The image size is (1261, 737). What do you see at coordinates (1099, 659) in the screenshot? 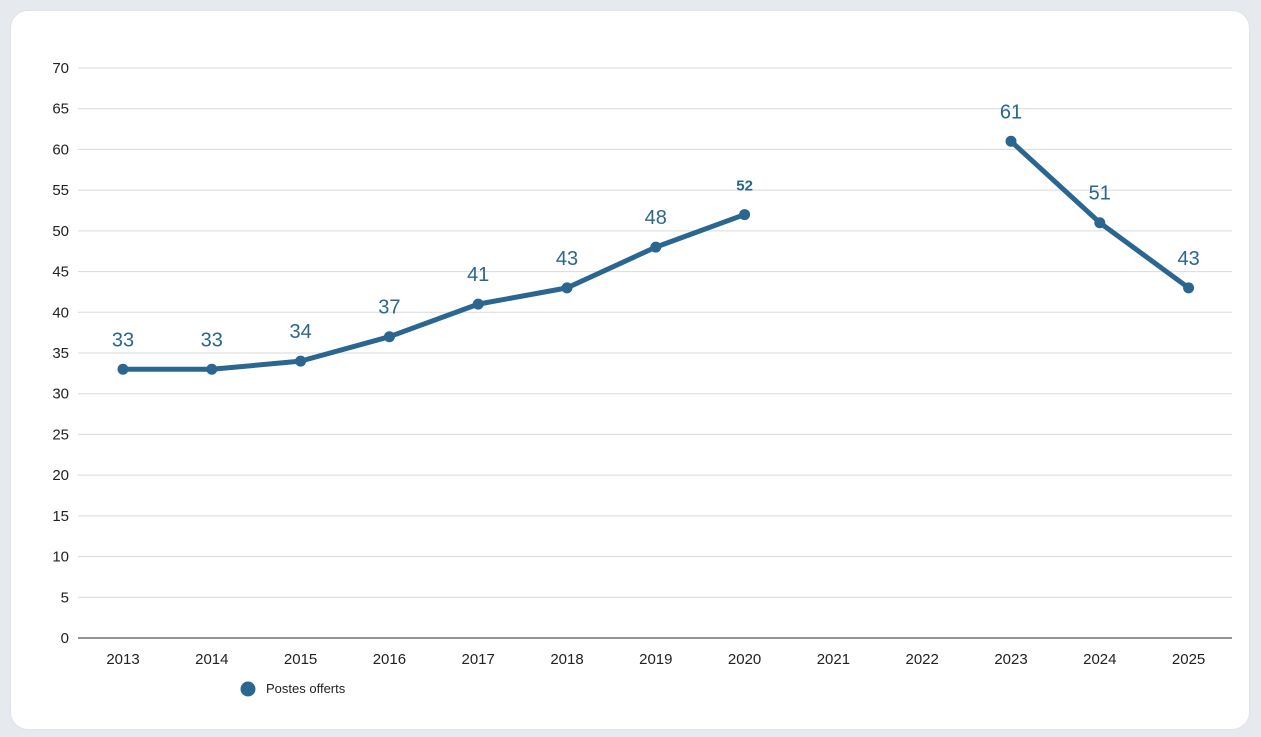
I see `x-tick-label: 2024` at bounding box center [1099, 659].